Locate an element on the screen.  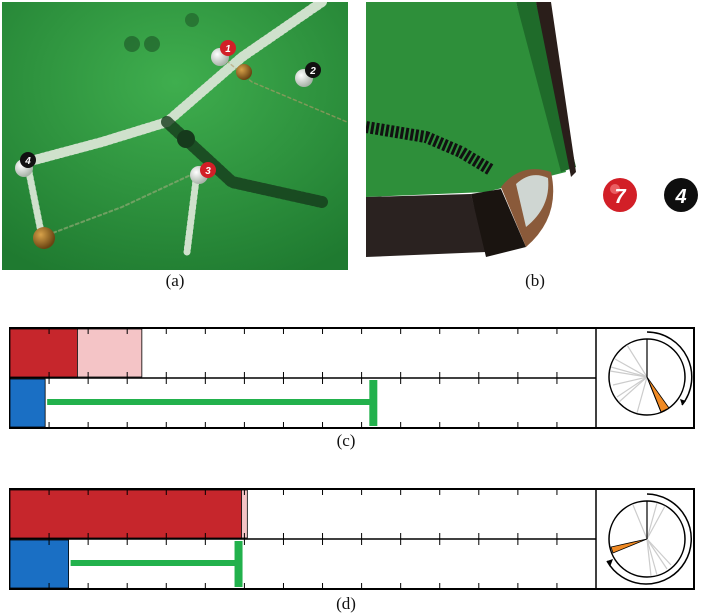
svg-text: 2 is located at coordinates (312, 71).